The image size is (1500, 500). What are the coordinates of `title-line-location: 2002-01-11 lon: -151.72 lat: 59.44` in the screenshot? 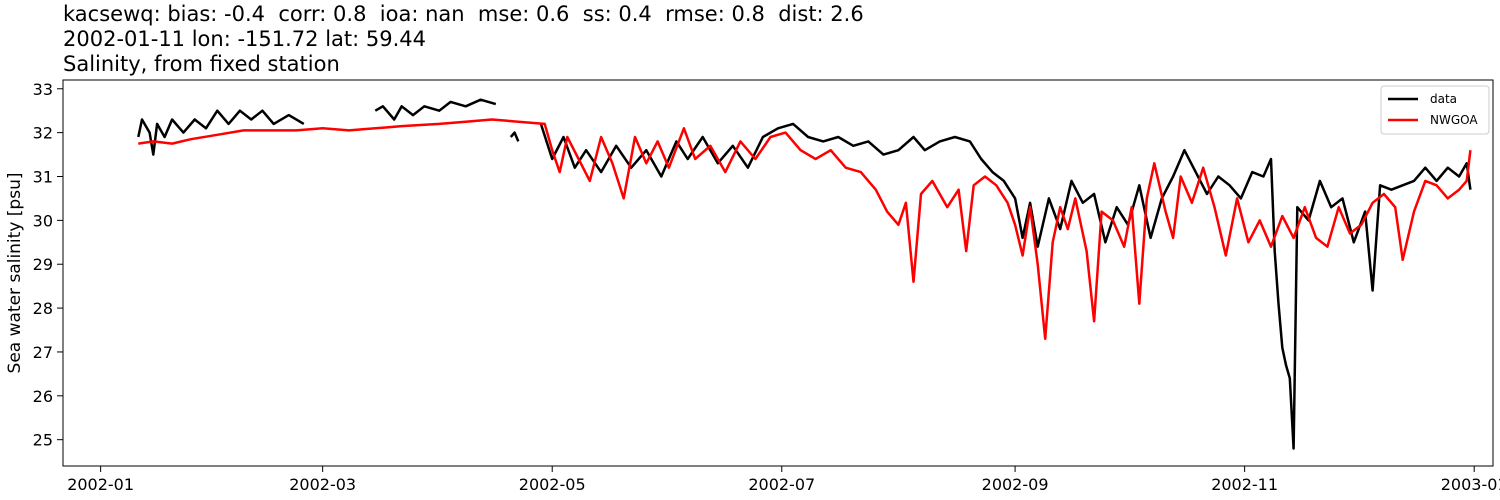 It's located at (244, 39).